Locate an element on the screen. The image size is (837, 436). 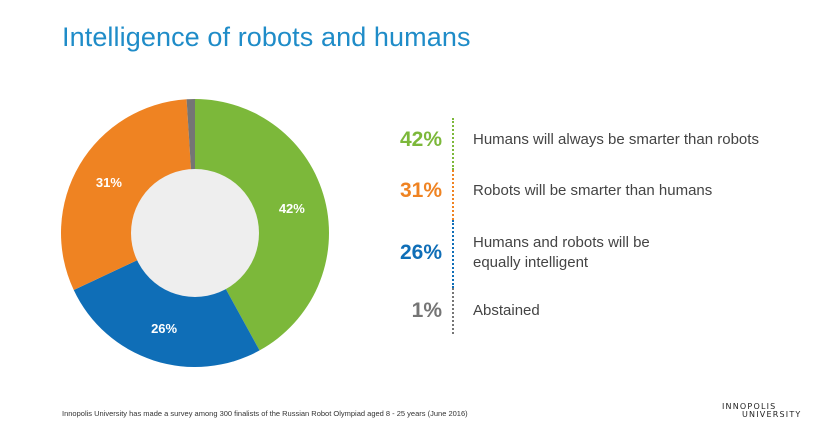
legend-divider-green is located at coordinates (454, 144).